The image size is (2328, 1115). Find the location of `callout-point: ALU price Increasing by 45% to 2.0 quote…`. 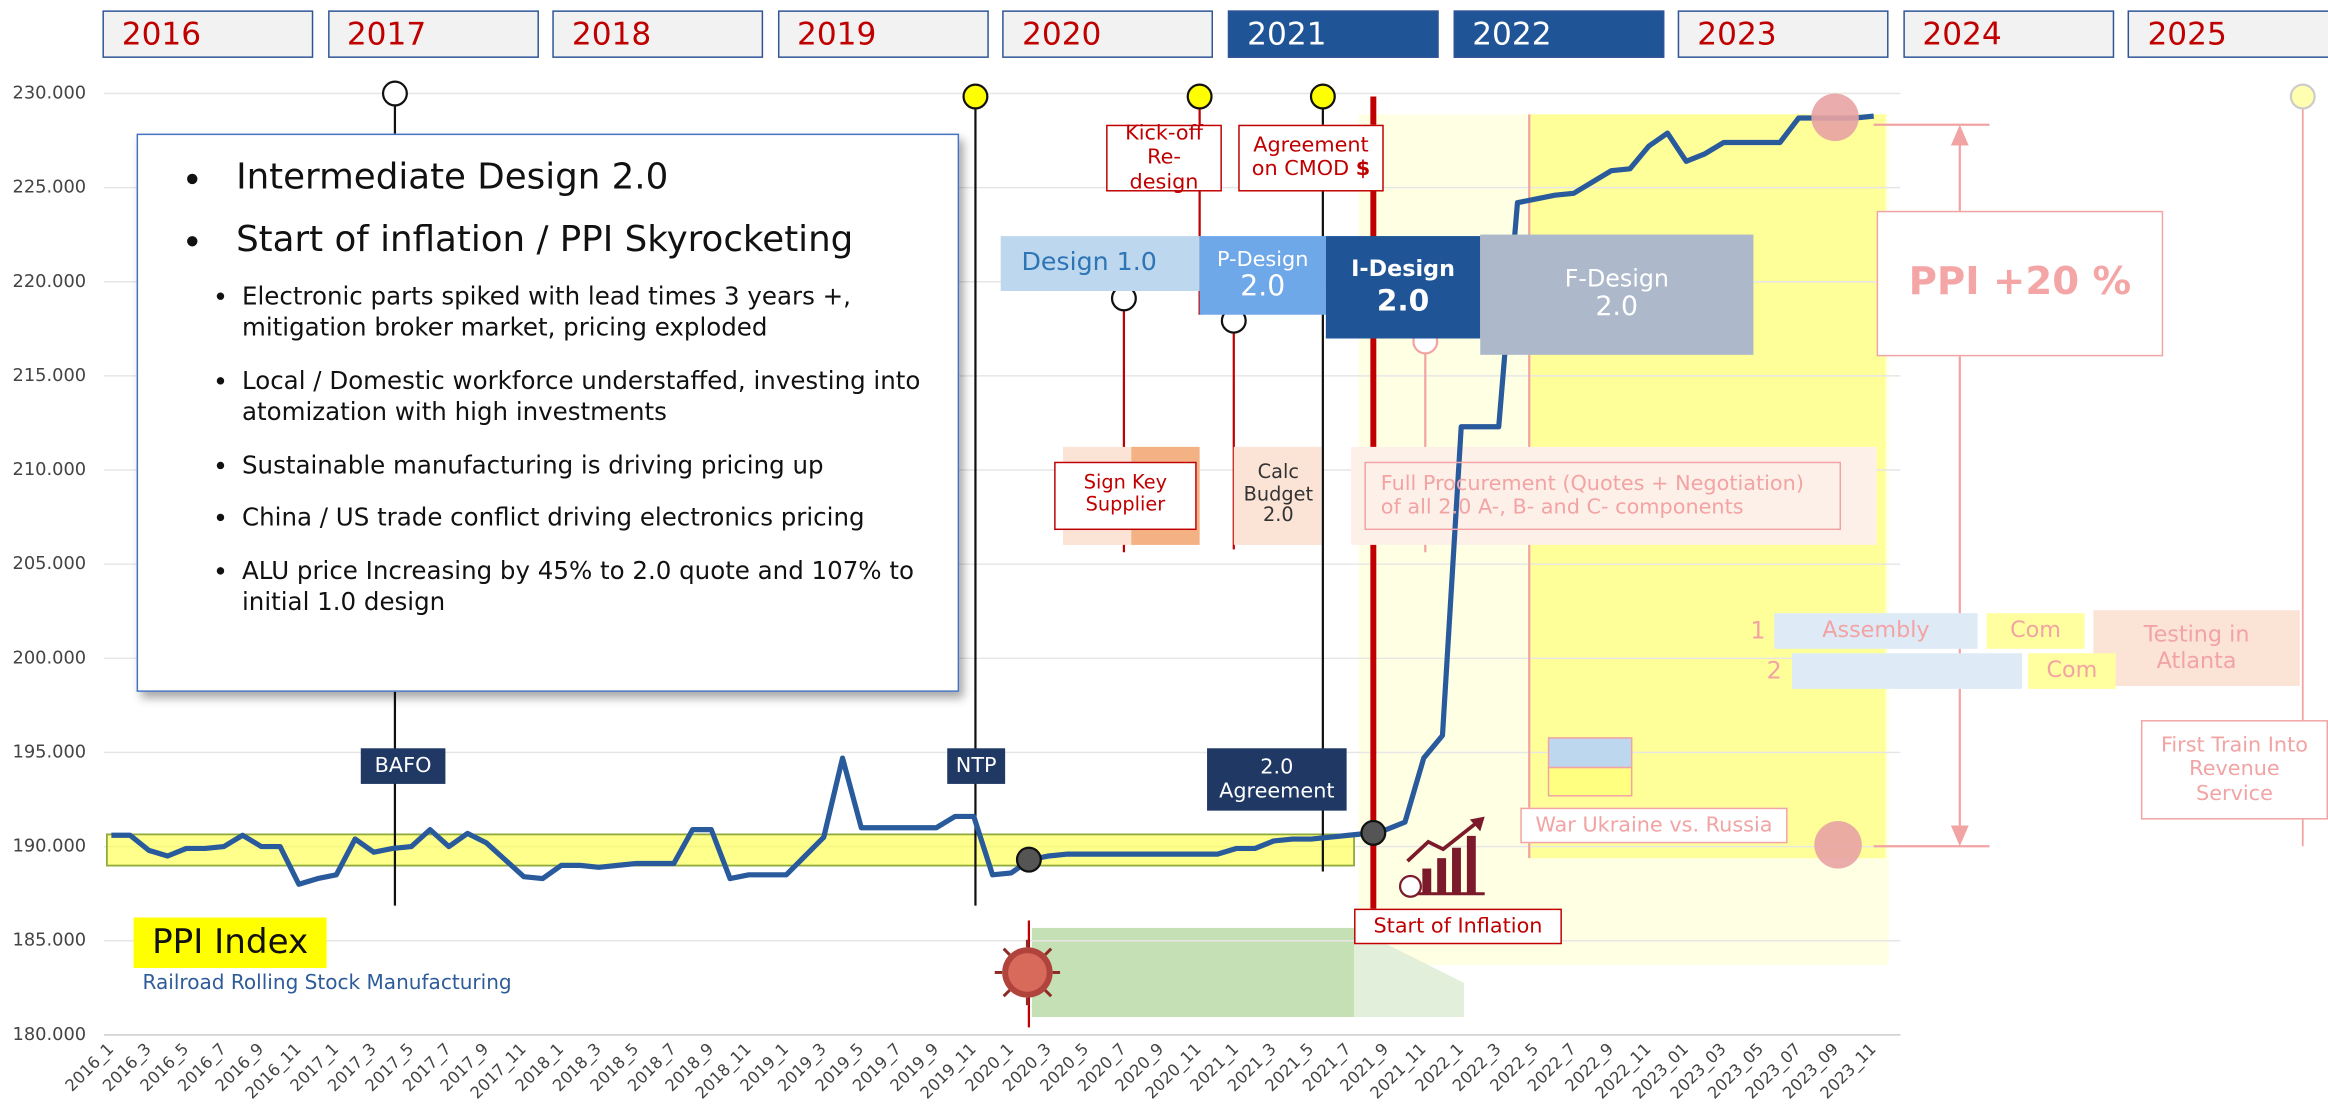

callout-point: ALU price Increasing by 45% to 2.0 quote… is located at coordinates (585, 587).